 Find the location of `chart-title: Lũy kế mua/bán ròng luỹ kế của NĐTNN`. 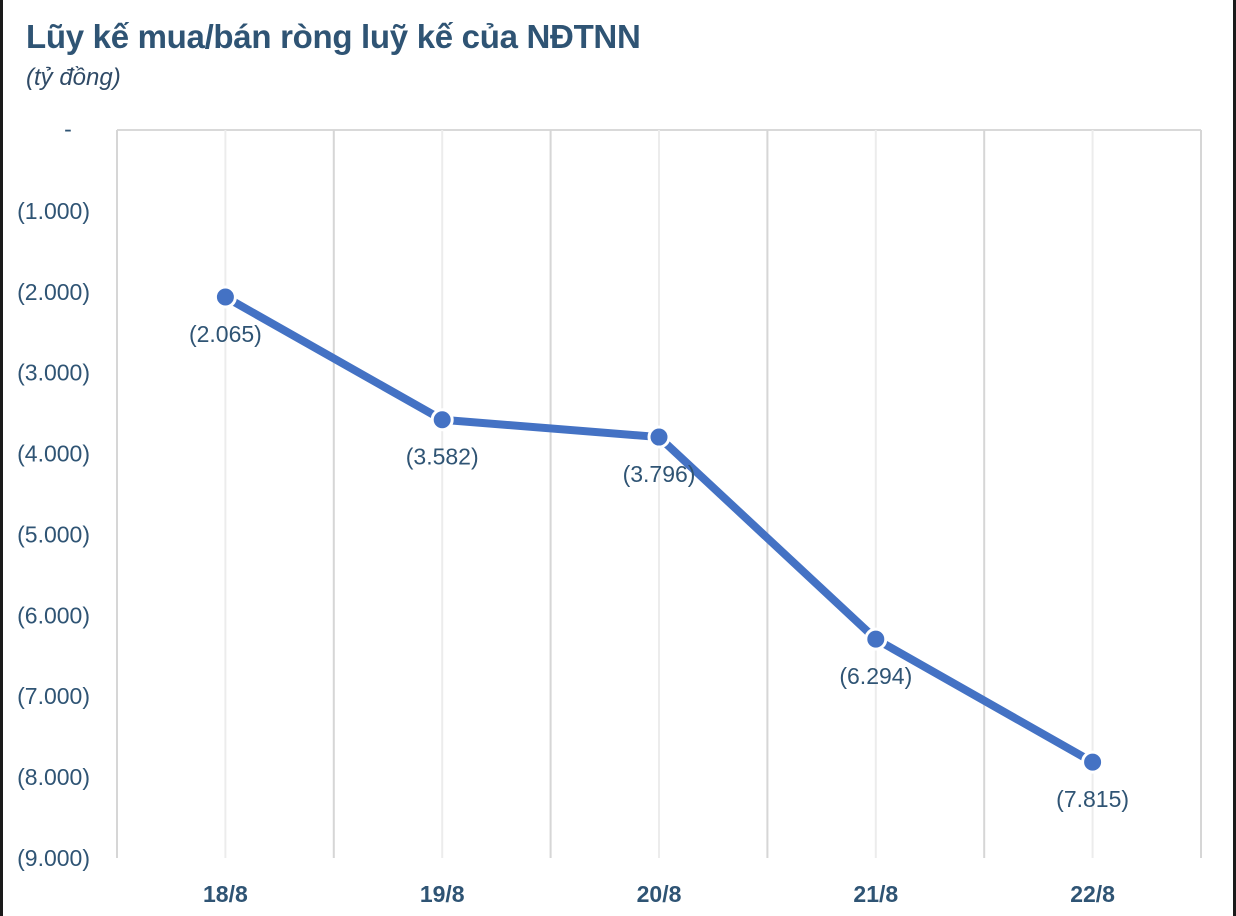

chart-title: Lũy kế mua/bán ròng luỹ kế của NĐTNN is located at coordinates (333, 36).